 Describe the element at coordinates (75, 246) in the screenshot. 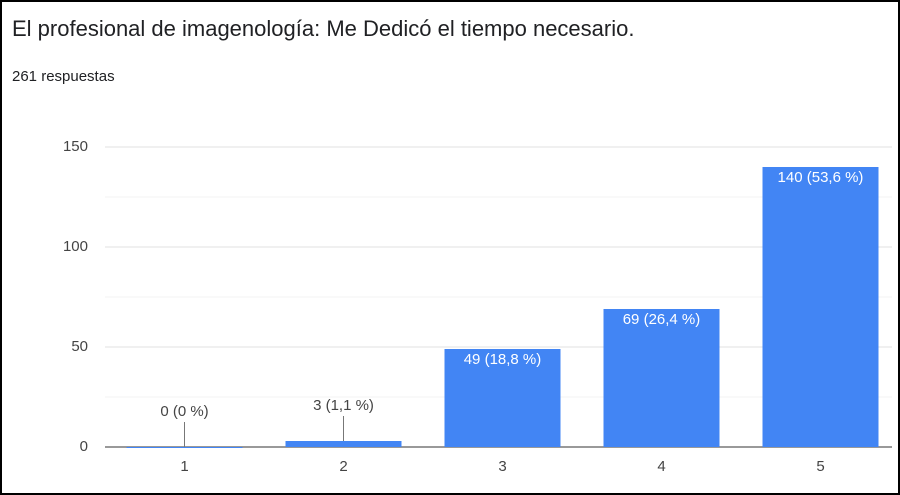

I see `y-tick-label: 100` at that location.